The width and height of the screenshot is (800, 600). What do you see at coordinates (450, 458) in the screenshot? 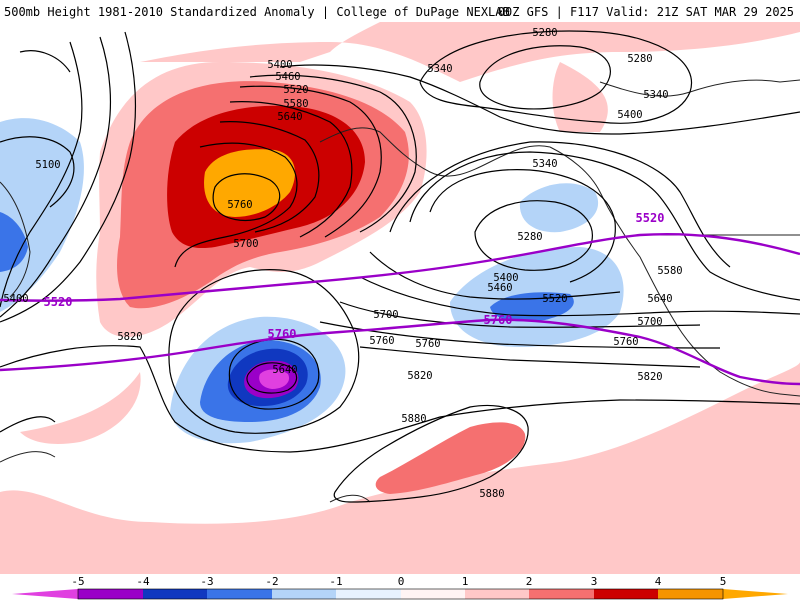
I see `anomaly-pos2-south` at bounding box center [450, 458].